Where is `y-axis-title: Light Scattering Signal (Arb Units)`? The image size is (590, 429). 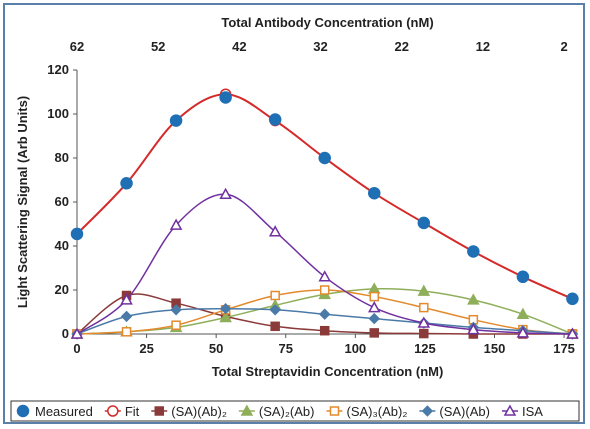 y-axis-title: Light Scattering Signal (Arb Units) is located at coordinates (22, 202).